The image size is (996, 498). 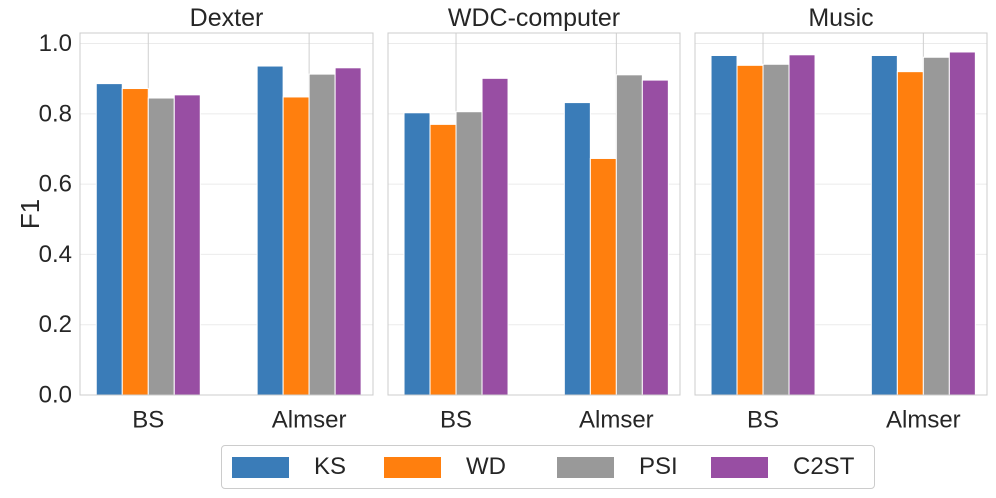 What do you see at coordinates (840, 18) in the screenshot?
I see `panel-title: Music` at bounding box center [840, 18].